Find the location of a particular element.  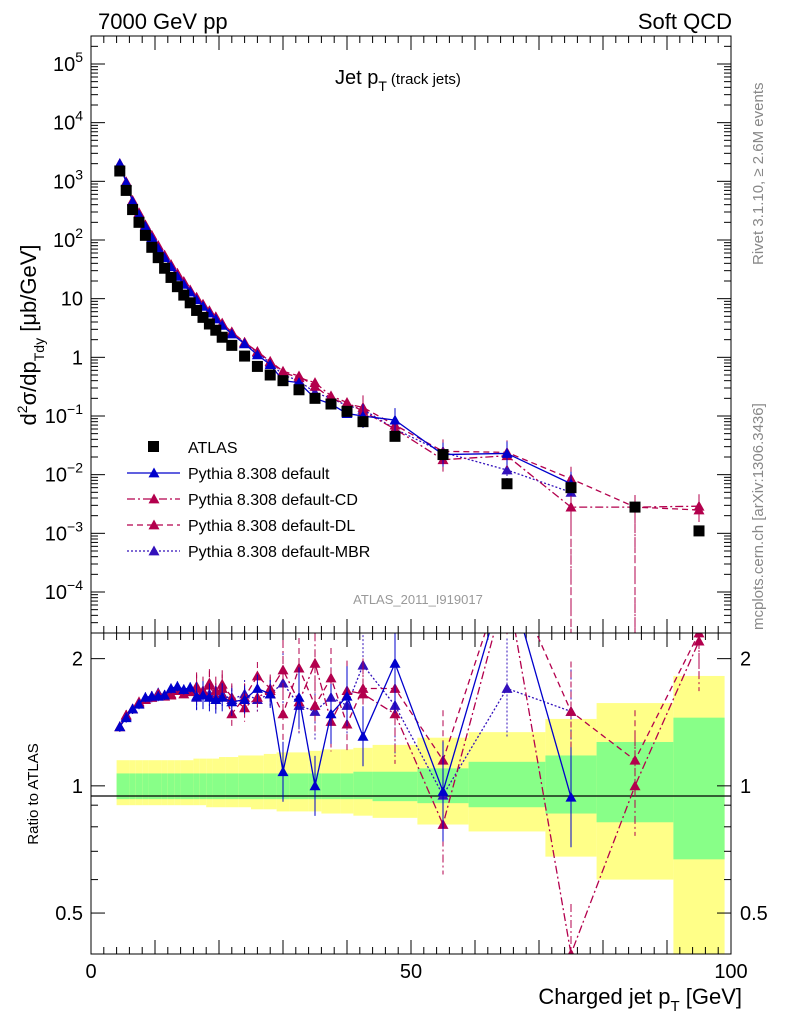

y-tick-label: 10 is located at coordinates (72, 300).